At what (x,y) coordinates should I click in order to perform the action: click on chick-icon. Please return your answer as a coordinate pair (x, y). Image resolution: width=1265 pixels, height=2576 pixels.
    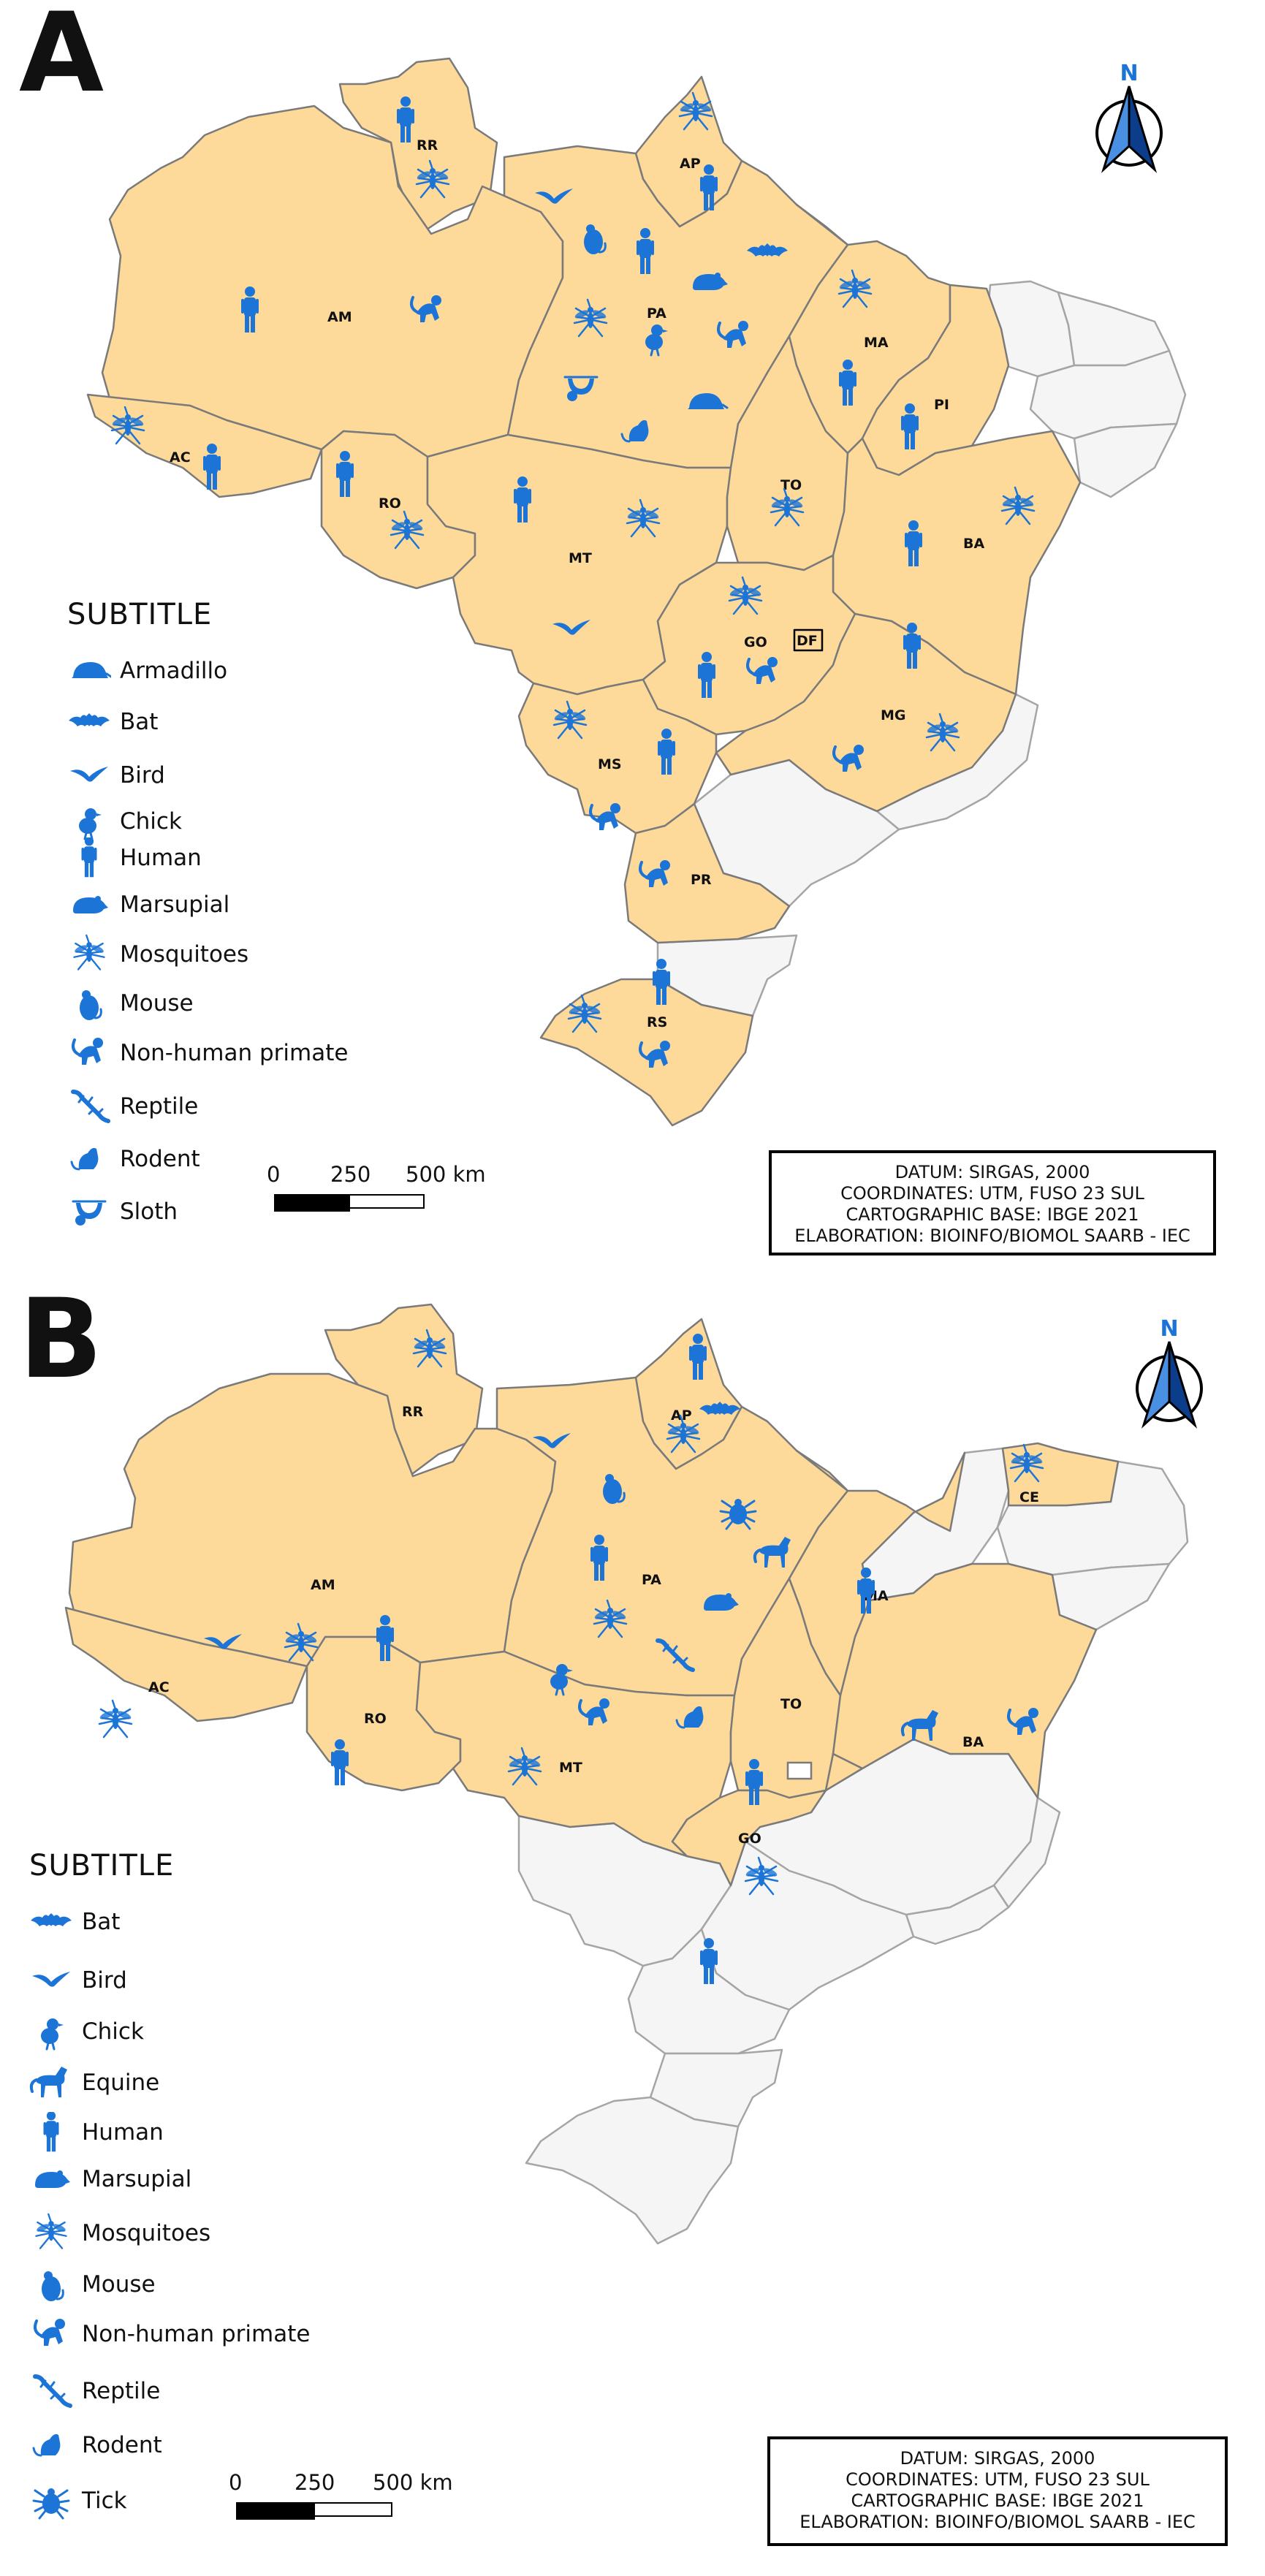
    Looking at the image, I should click on (52, 2034).